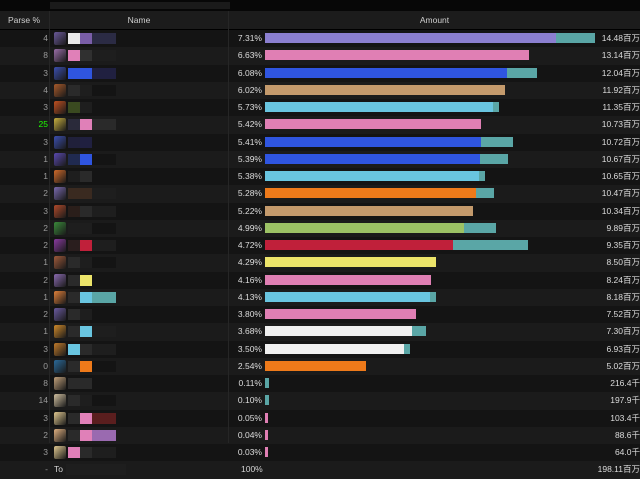 The height and width of the screenshot is (479, 640). Describe the element at coordinates (320, 194) in the screenshot. I see `table-row: 2 5.28% 10.47百万` at that location.